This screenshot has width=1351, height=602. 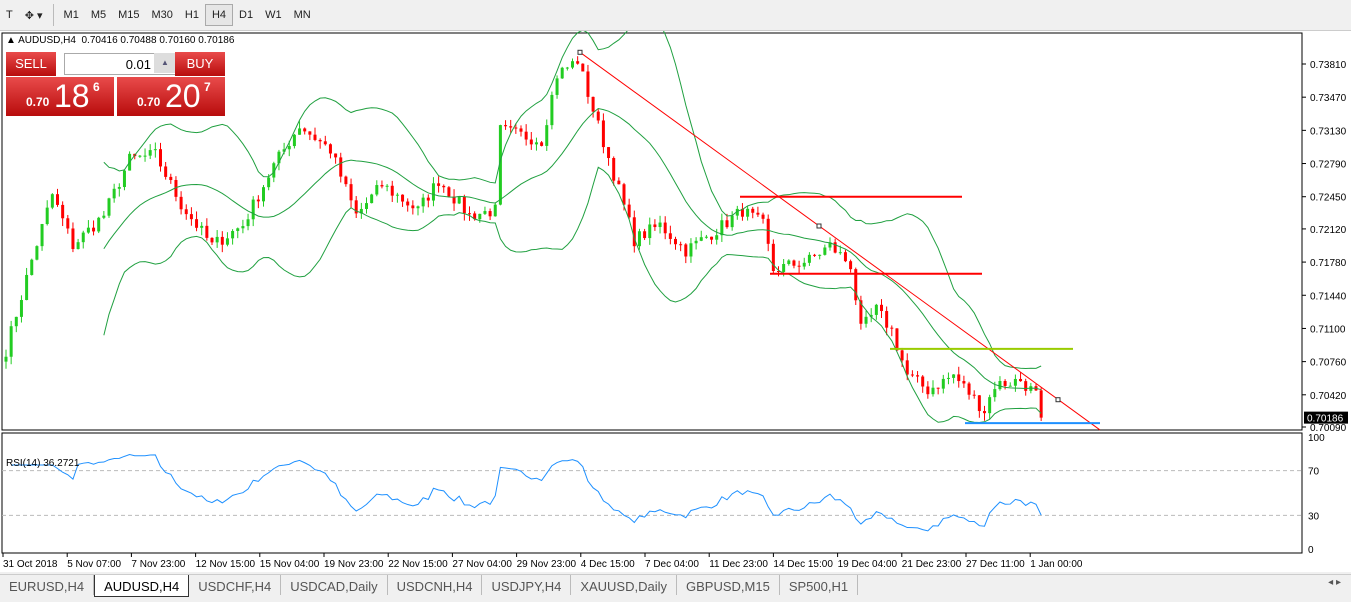 I want to click on y-tick-label: 0.70420, so click(x=1328, y=396).